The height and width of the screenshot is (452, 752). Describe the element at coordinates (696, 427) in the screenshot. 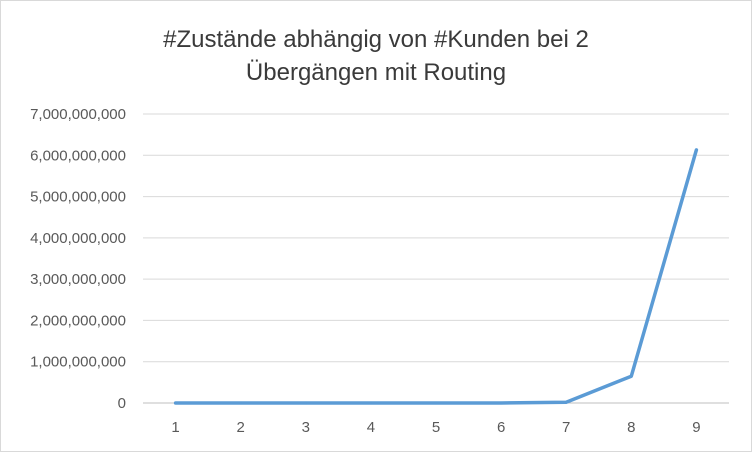

I see `x-tick-label: 9` at that location.